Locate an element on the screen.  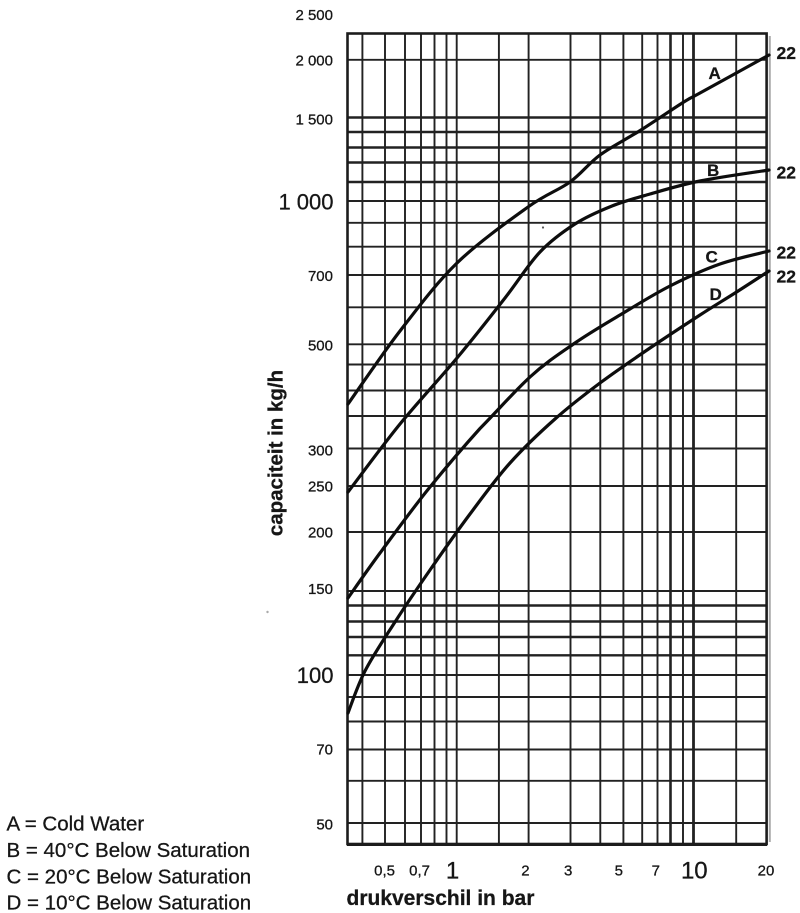
svg-text: 1 is located at coordinates (452, 871).